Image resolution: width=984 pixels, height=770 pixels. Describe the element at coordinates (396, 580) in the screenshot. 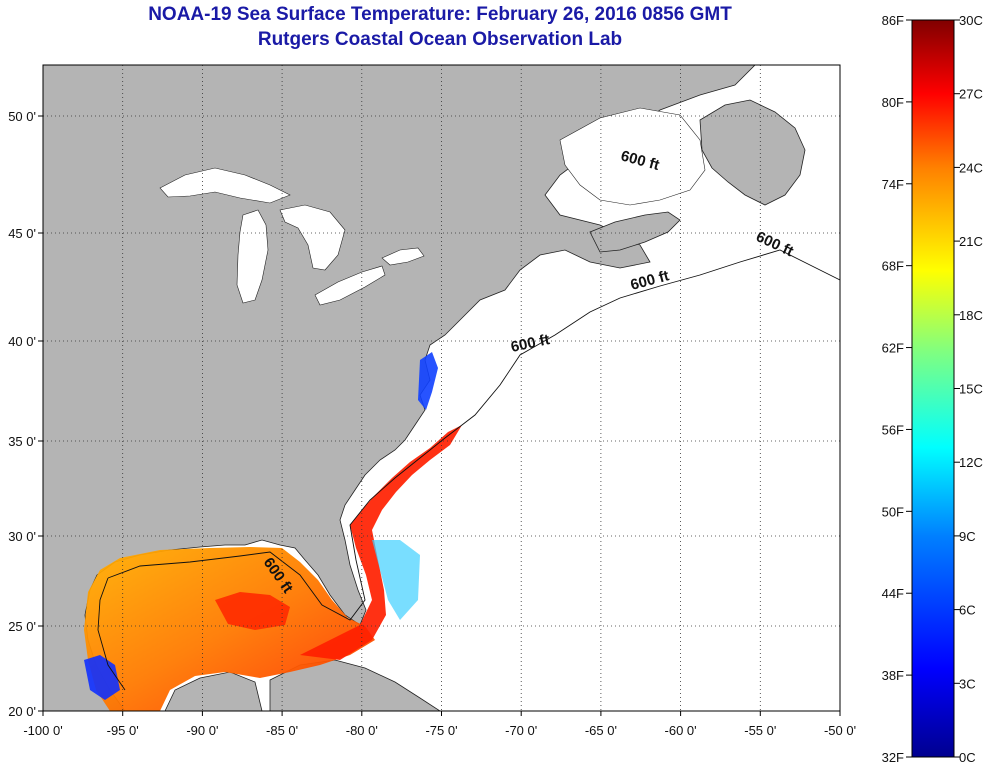

I see `sst-cool-shelf` at that location.